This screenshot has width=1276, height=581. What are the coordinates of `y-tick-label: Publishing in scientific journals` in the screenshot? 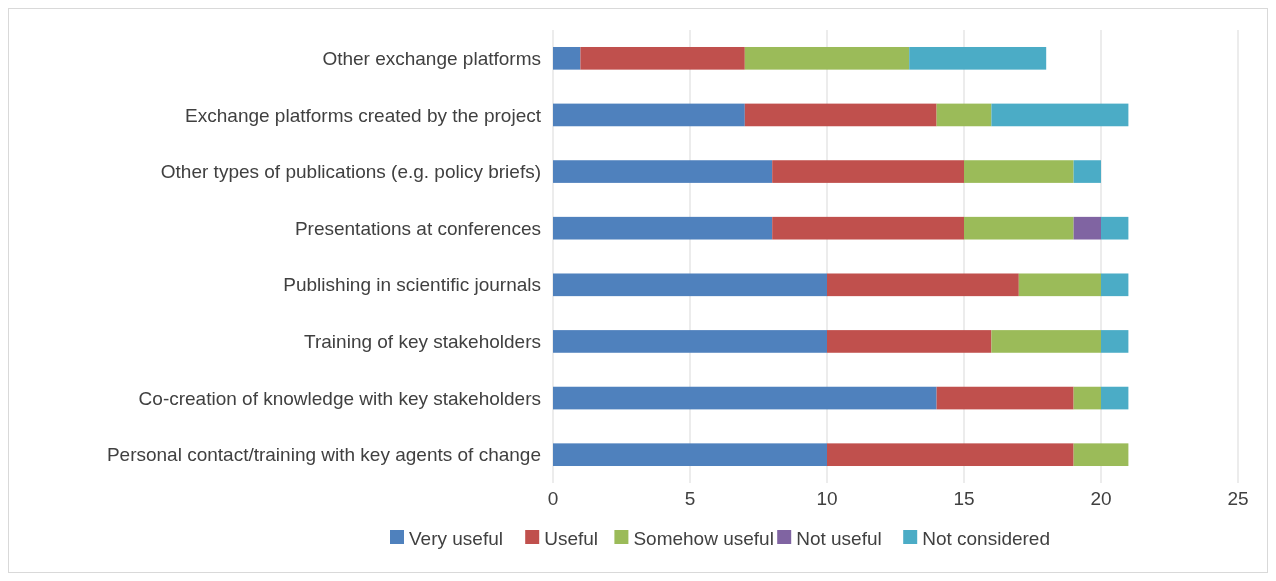 It's located at (412, 285).